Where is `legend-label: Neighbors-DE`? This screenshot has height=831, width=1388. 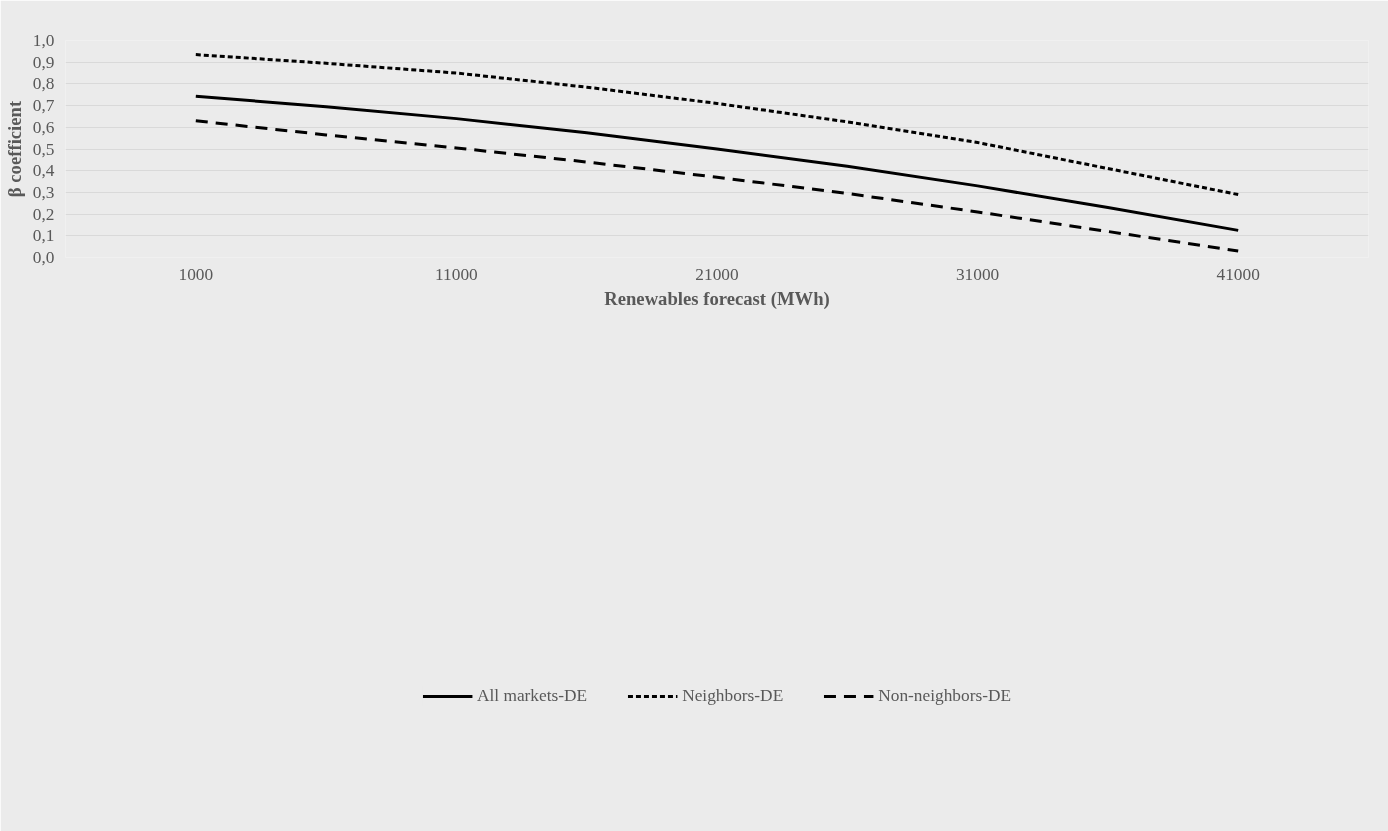 legend-label: Neighbors-DE is located at coordinates (733, 696).